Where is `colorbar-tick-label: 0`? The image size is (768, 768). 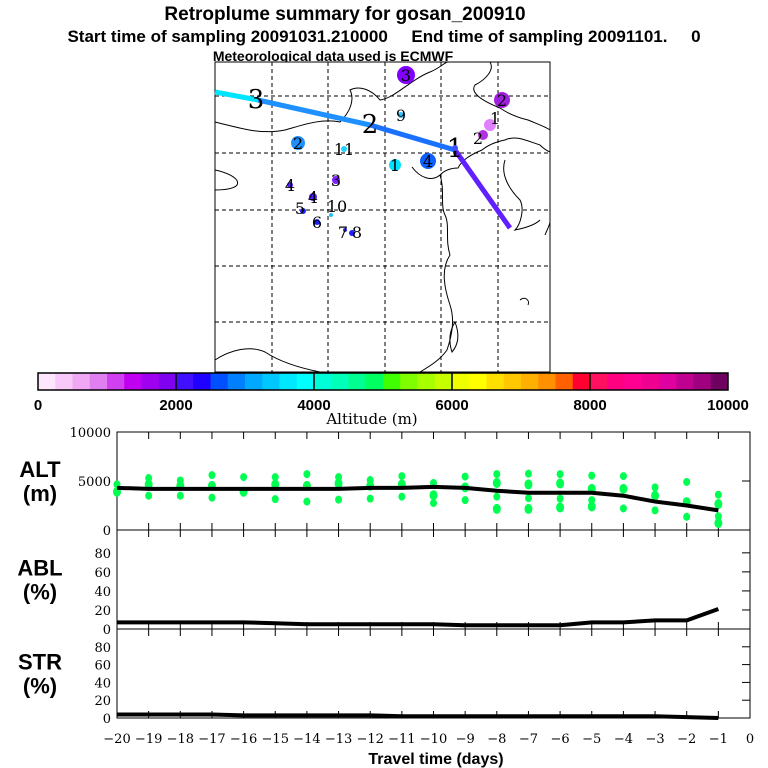
colorbar-tick-label: 0 is located at coordinates (38, 405).